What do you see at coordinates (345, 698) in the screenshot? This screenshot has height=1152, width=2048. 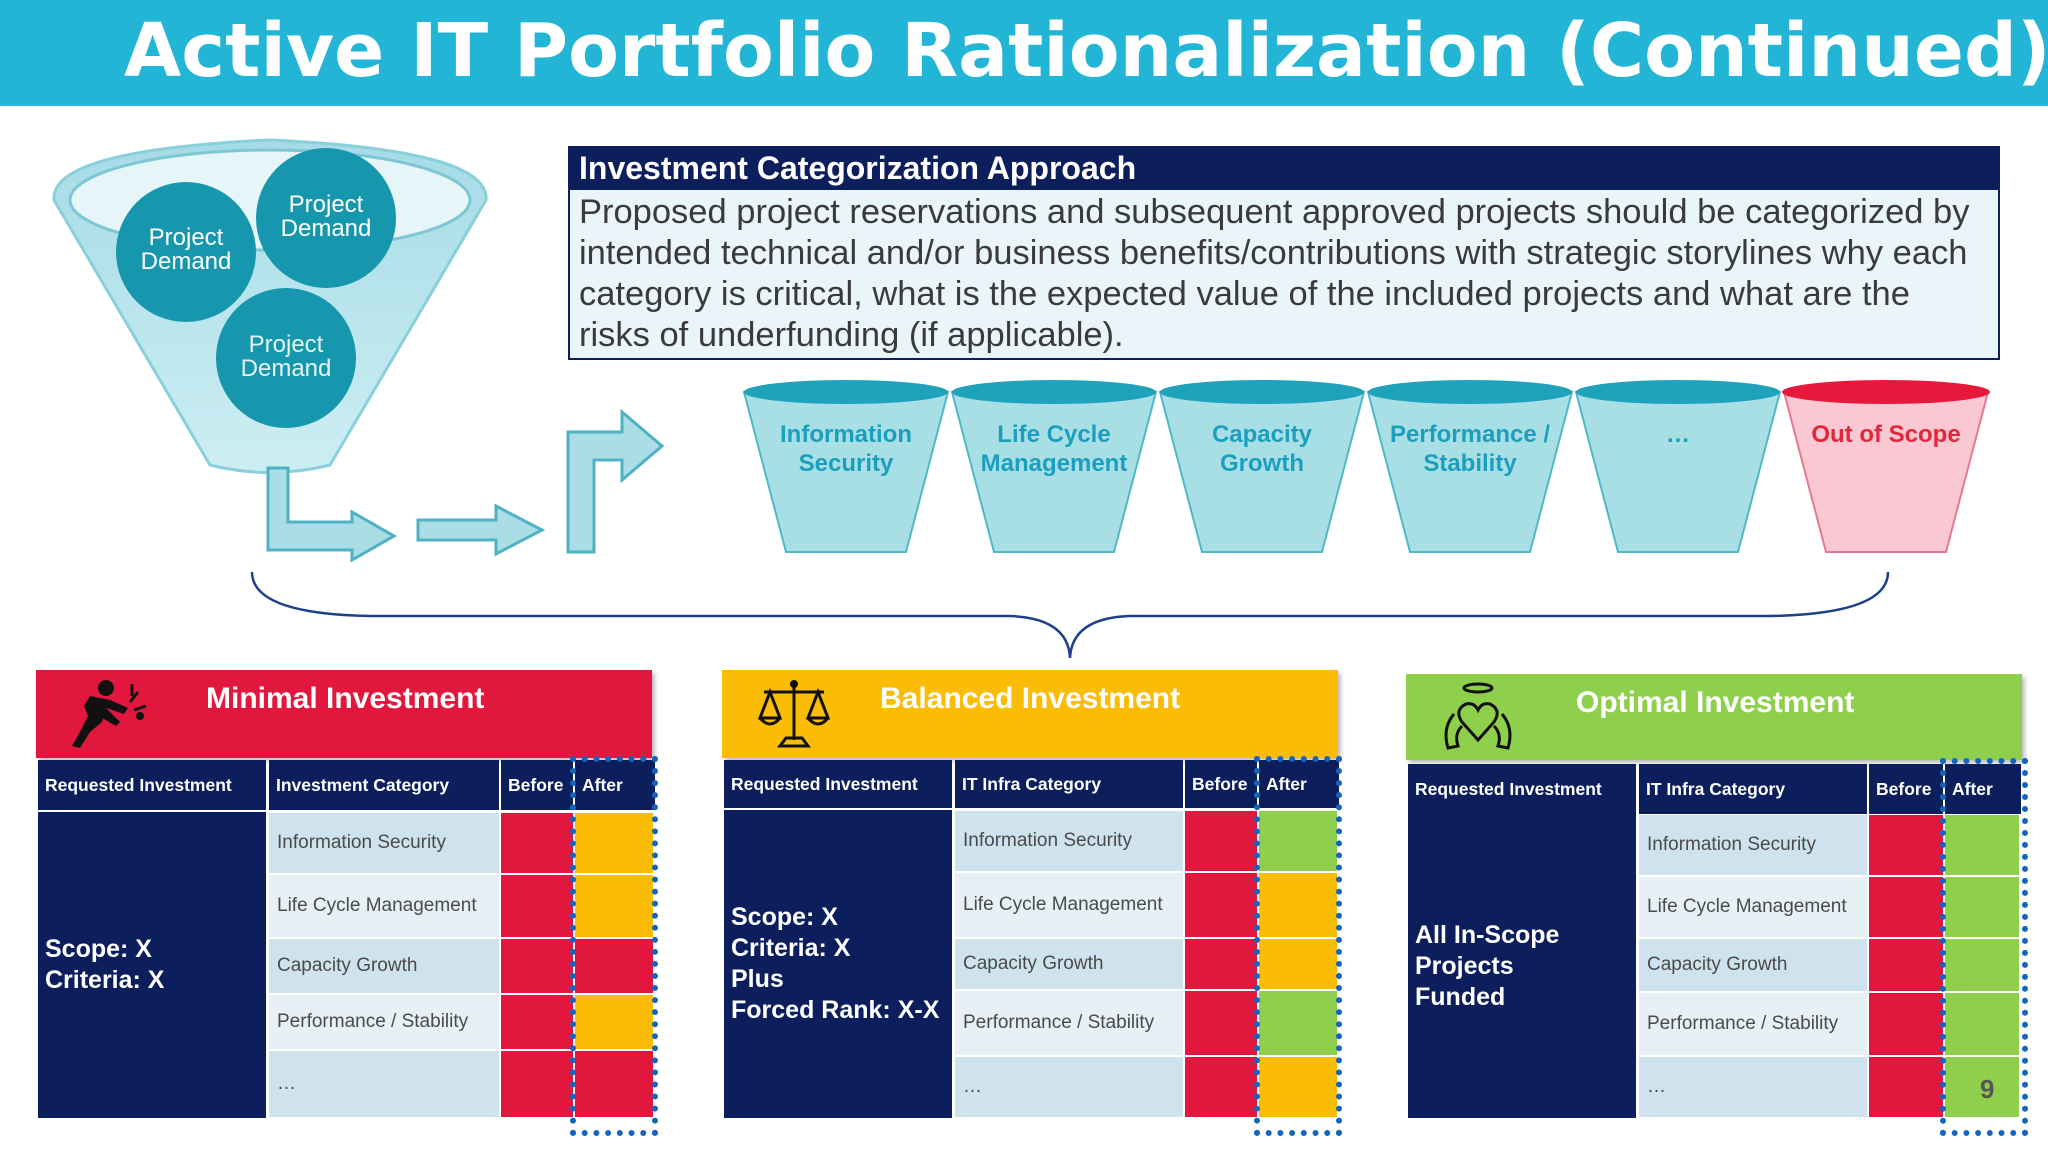 I see `minimal-panel-title: Minimal Investment` at bounding box center [345, 698].